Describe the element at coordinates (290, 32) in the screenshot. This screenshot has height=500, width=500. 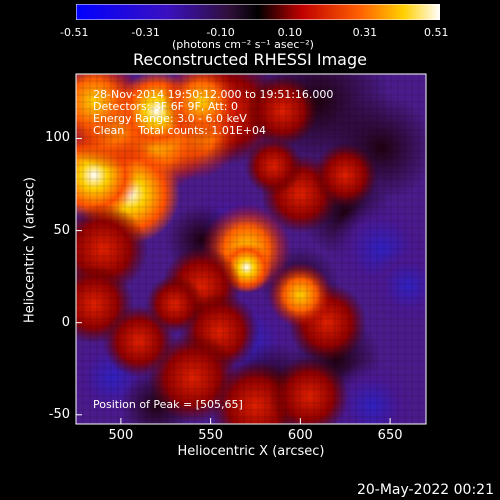
I see `colorbar-tick-label: 0.10` at that location.